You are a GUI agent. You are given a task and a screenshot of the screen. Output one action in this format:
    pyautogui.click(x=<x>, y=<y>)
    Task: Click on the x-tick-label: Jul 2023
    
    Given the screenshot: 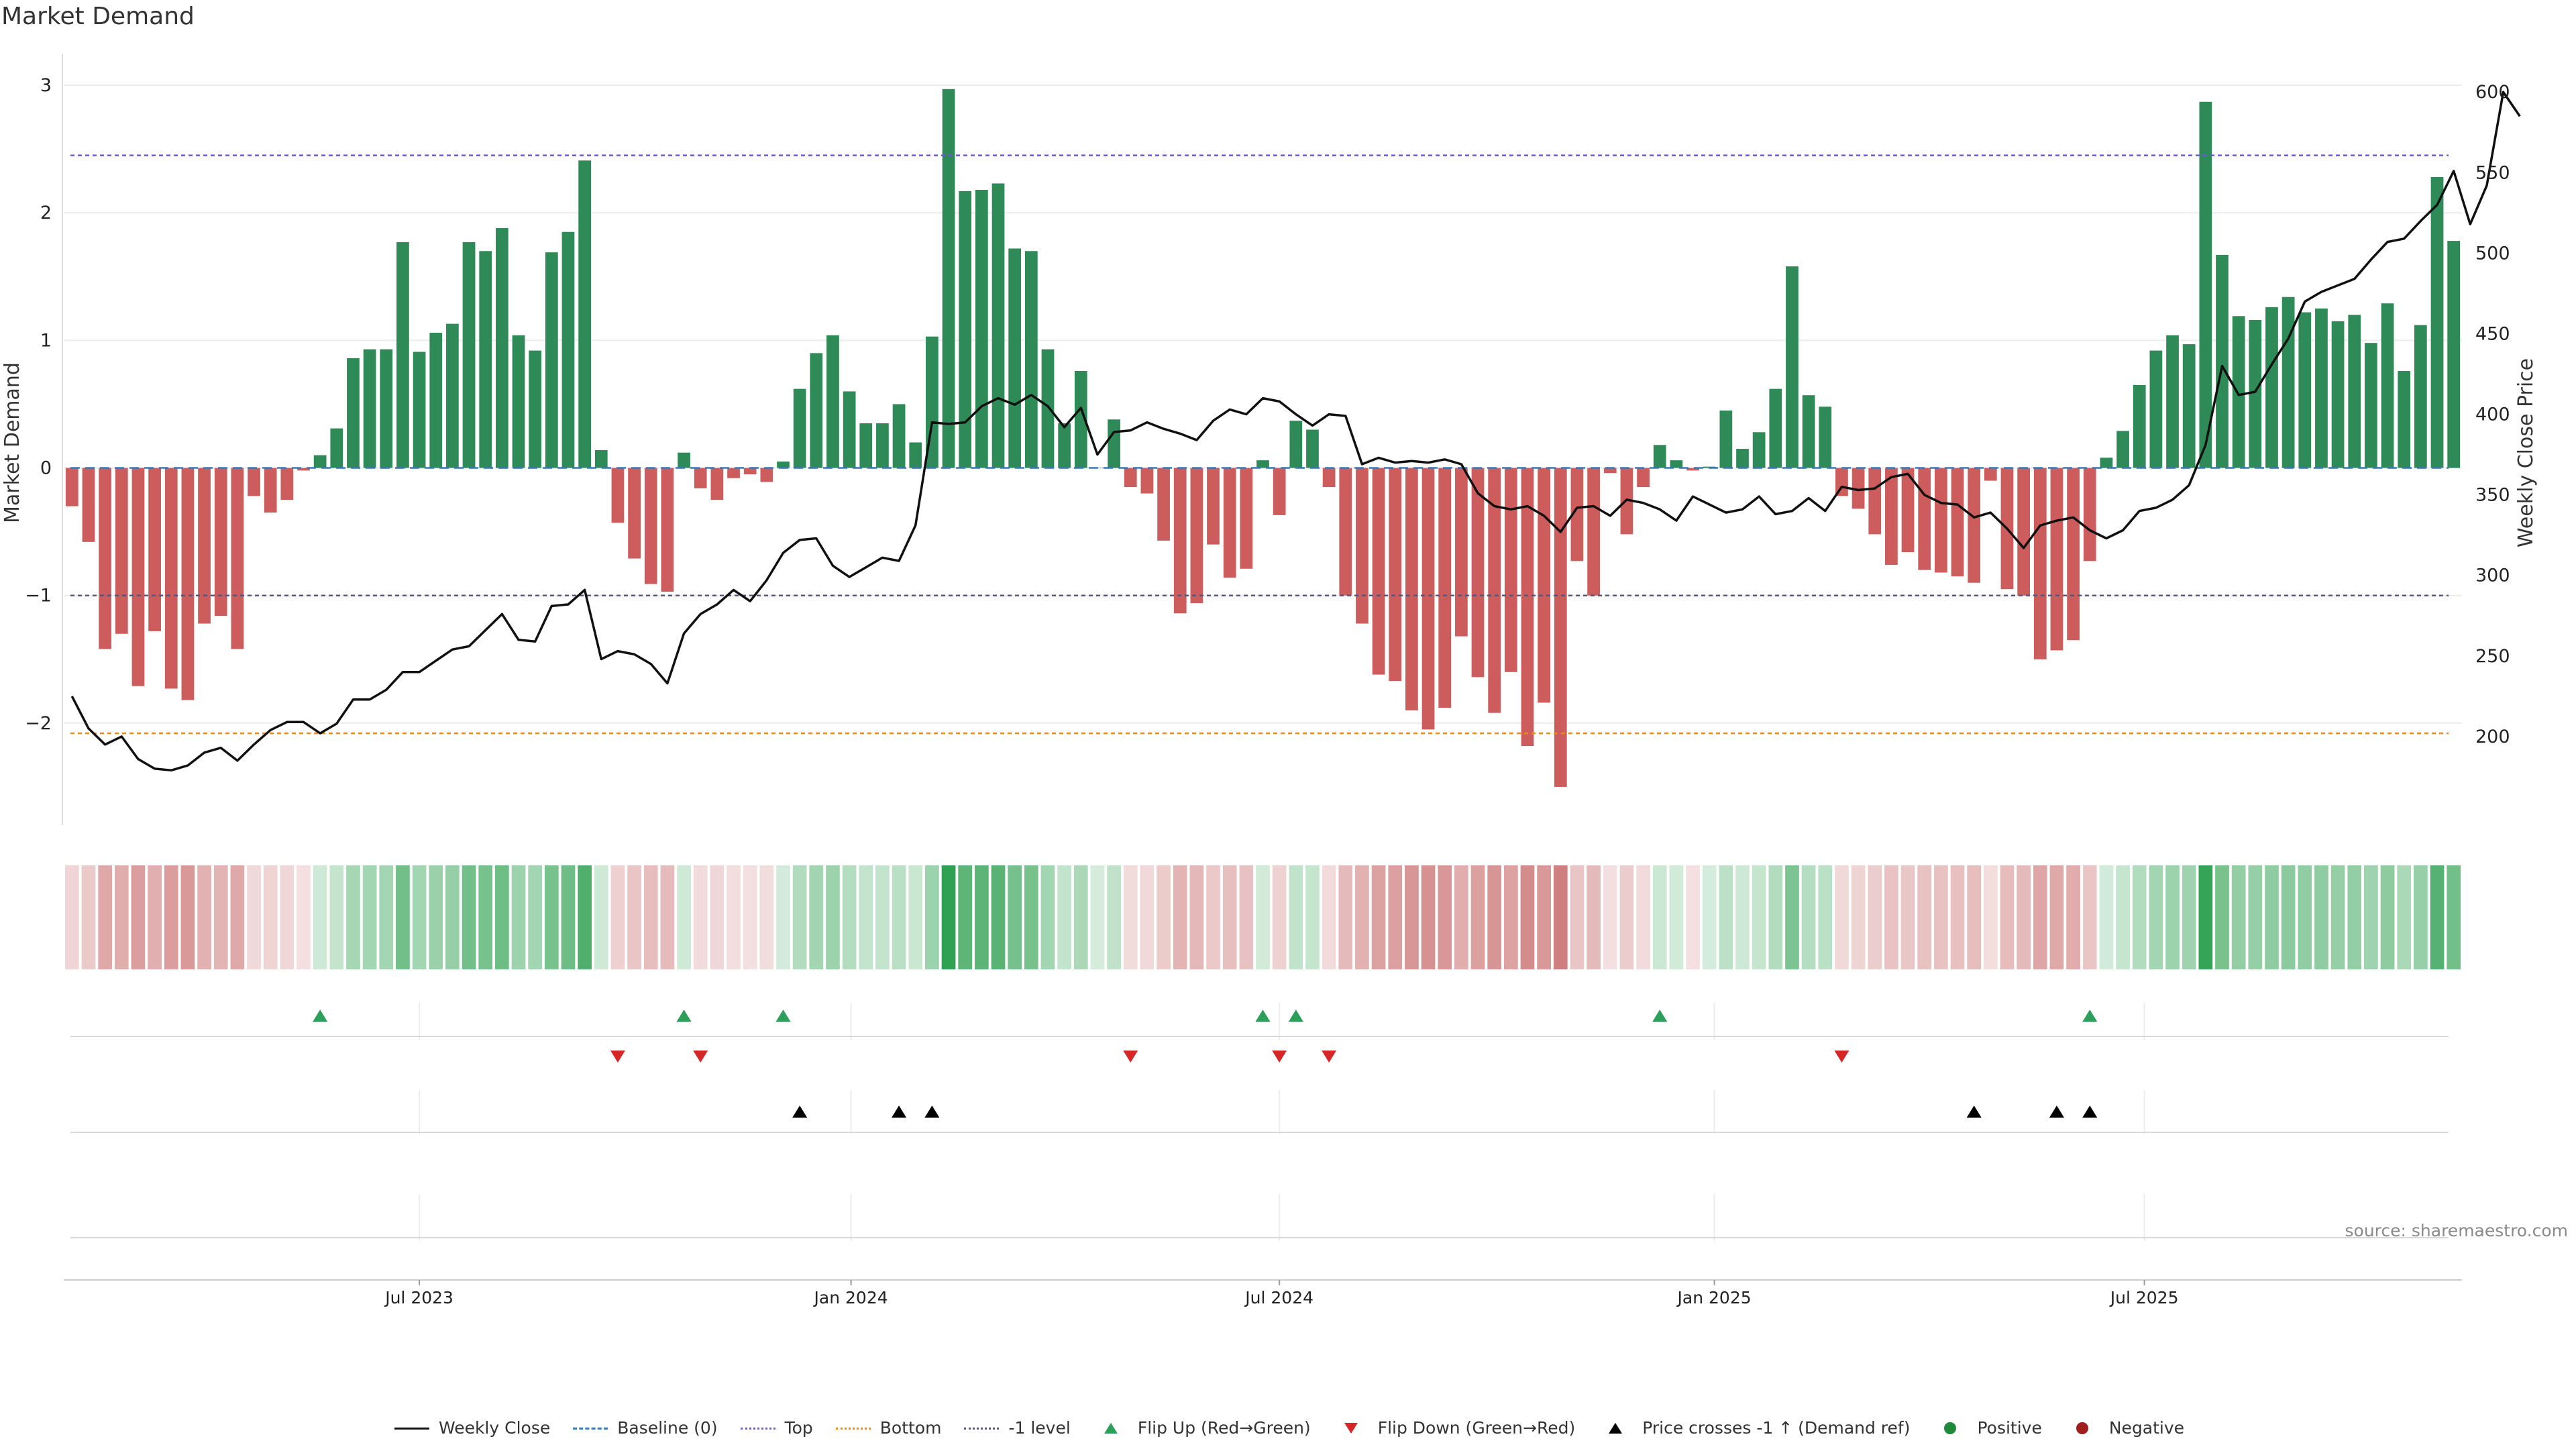 What is the action you would take?
    pyautogui.click(x=418, y=1297)
    